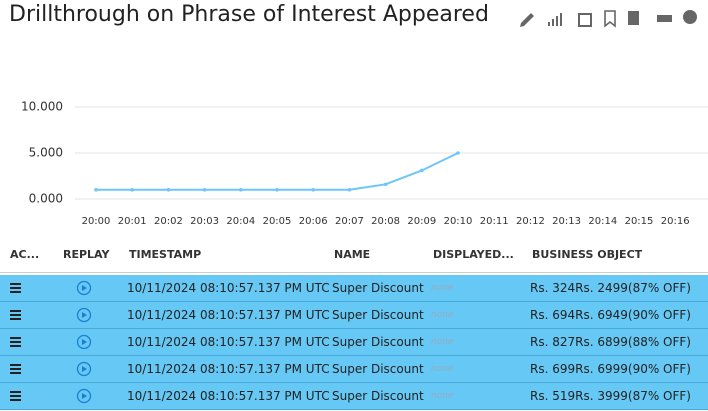 This screenshot has height=411, width=708. Describe the element at coordinates (587, 254) in the screenshot. I see `column-header: BUSINESS OBJECT` at that location.